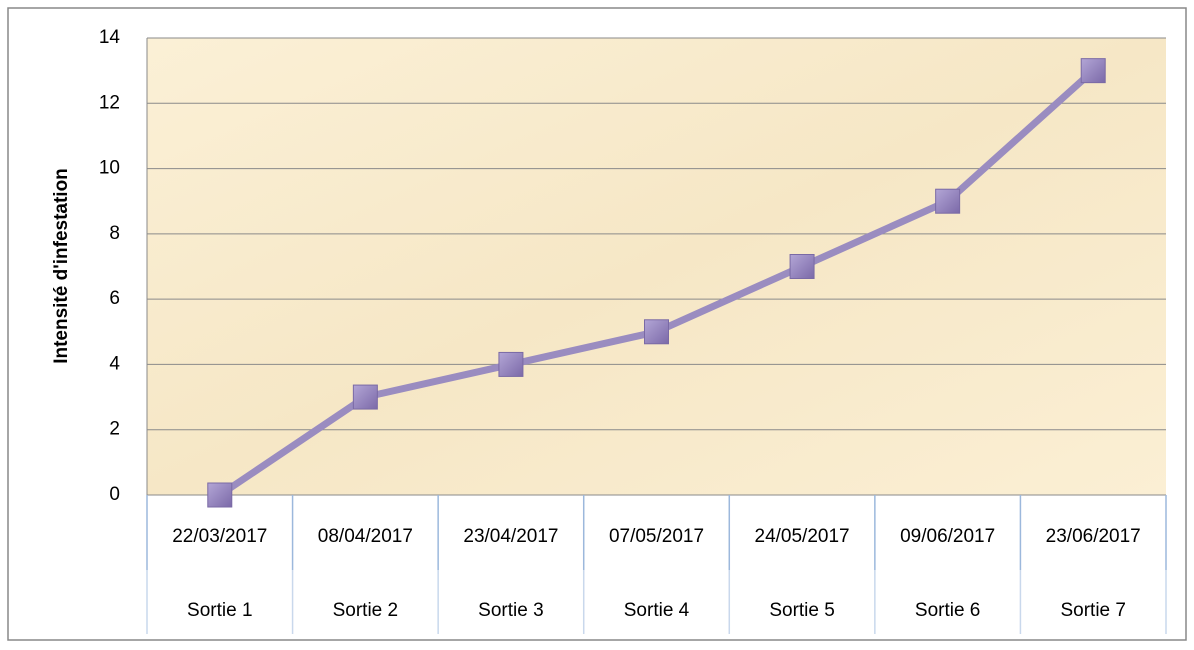 Image resolution: width=1194 pixels, height=650 pixels. I want to click on y-tick-label: 8, so click(114, 233).